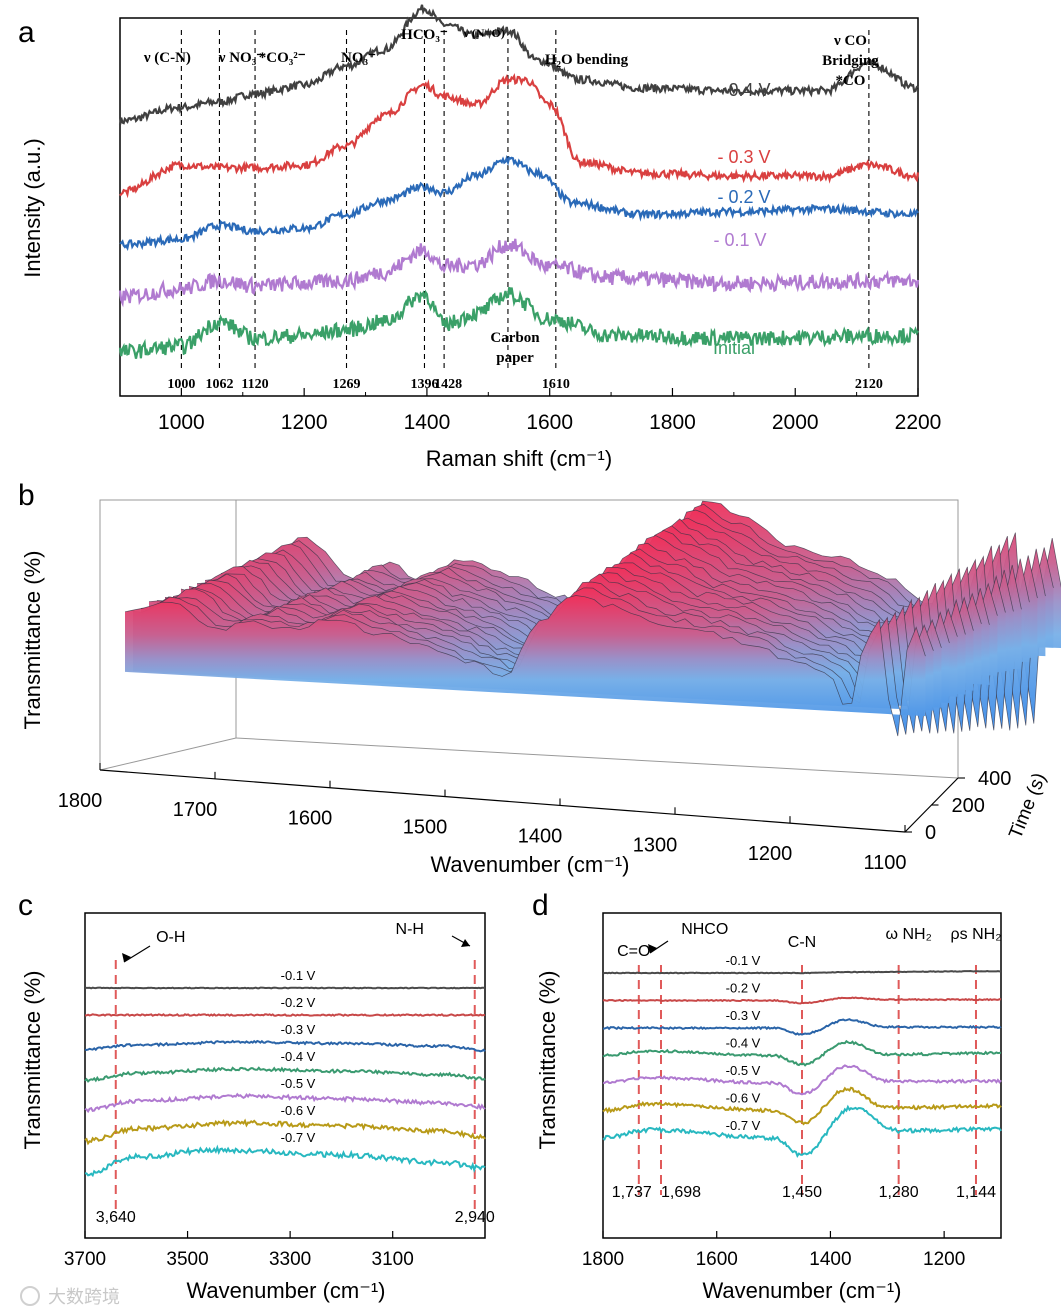 The width and height of the screenshot is (1061, 1315). What do you see at coordinates (32, 640) in the screenshot?
I see `panel-b-ylabel: Transmittance (%)` at bounding box center [32, 640].